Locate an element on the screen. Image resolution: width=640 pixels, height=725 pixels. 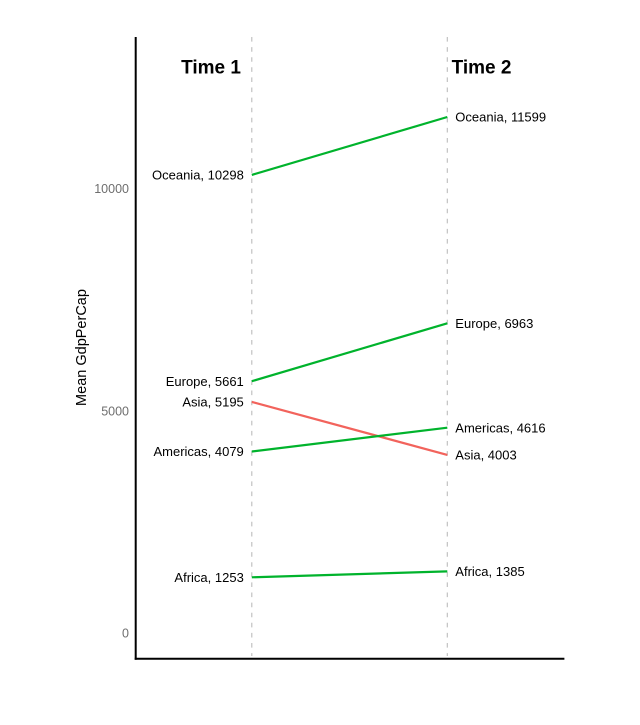
svg-text: Time 1 is located at coordinates (211, 67).